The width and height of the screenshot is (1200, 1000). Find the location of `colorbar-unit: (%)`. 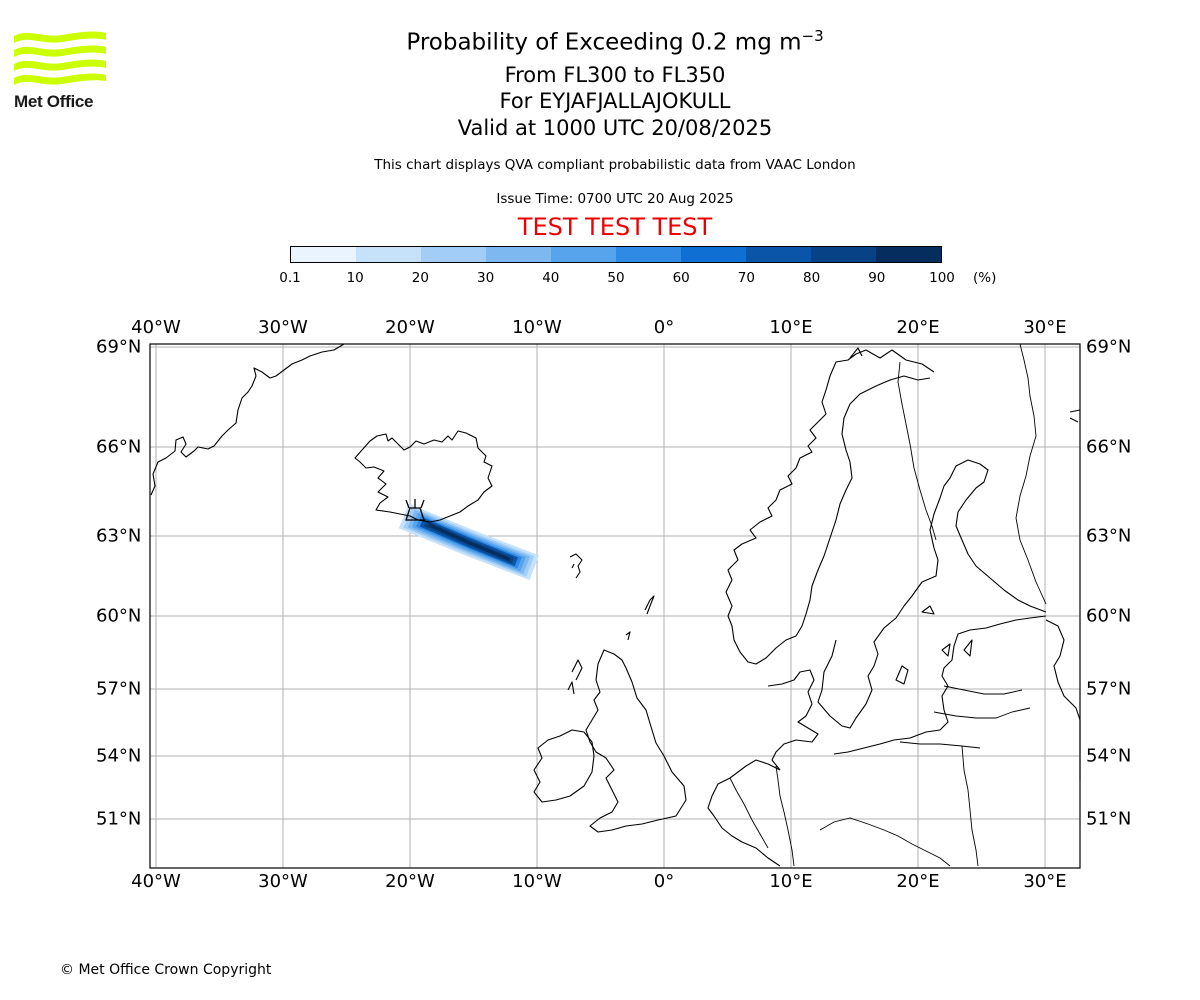

colorbar-unit: (%) is located at coordinates (985, 278).